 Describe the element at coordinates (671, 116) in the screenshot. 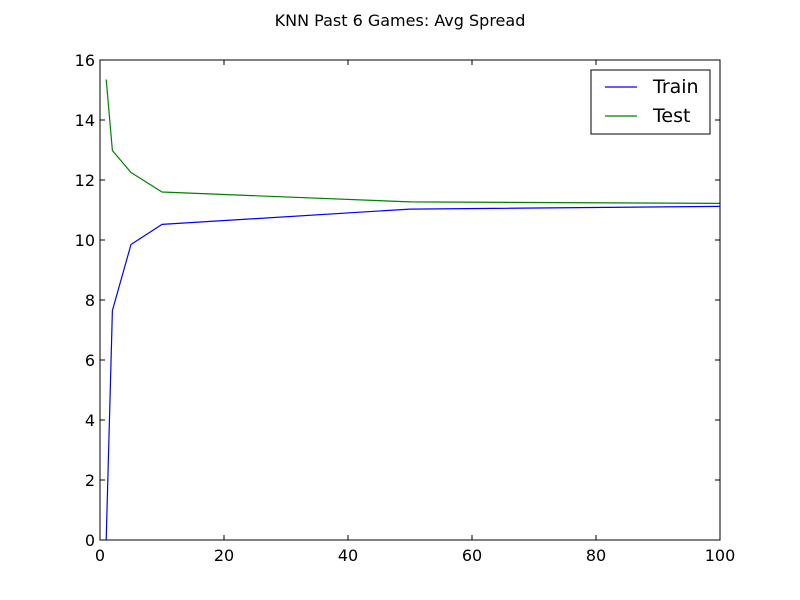

I see `legend-label-test: Test` at that location.